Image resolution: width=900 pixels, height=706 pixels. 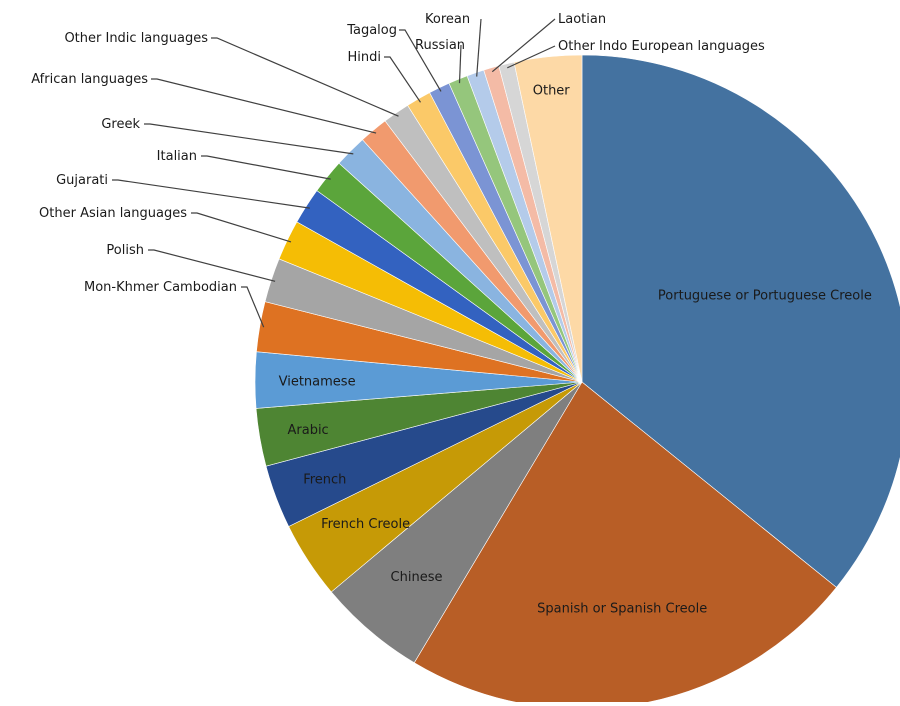 What do you see at coordinates (305, 77) in the screenshot?
I see `leader-line-other-indic-languages` at bounding box center [305, 77].